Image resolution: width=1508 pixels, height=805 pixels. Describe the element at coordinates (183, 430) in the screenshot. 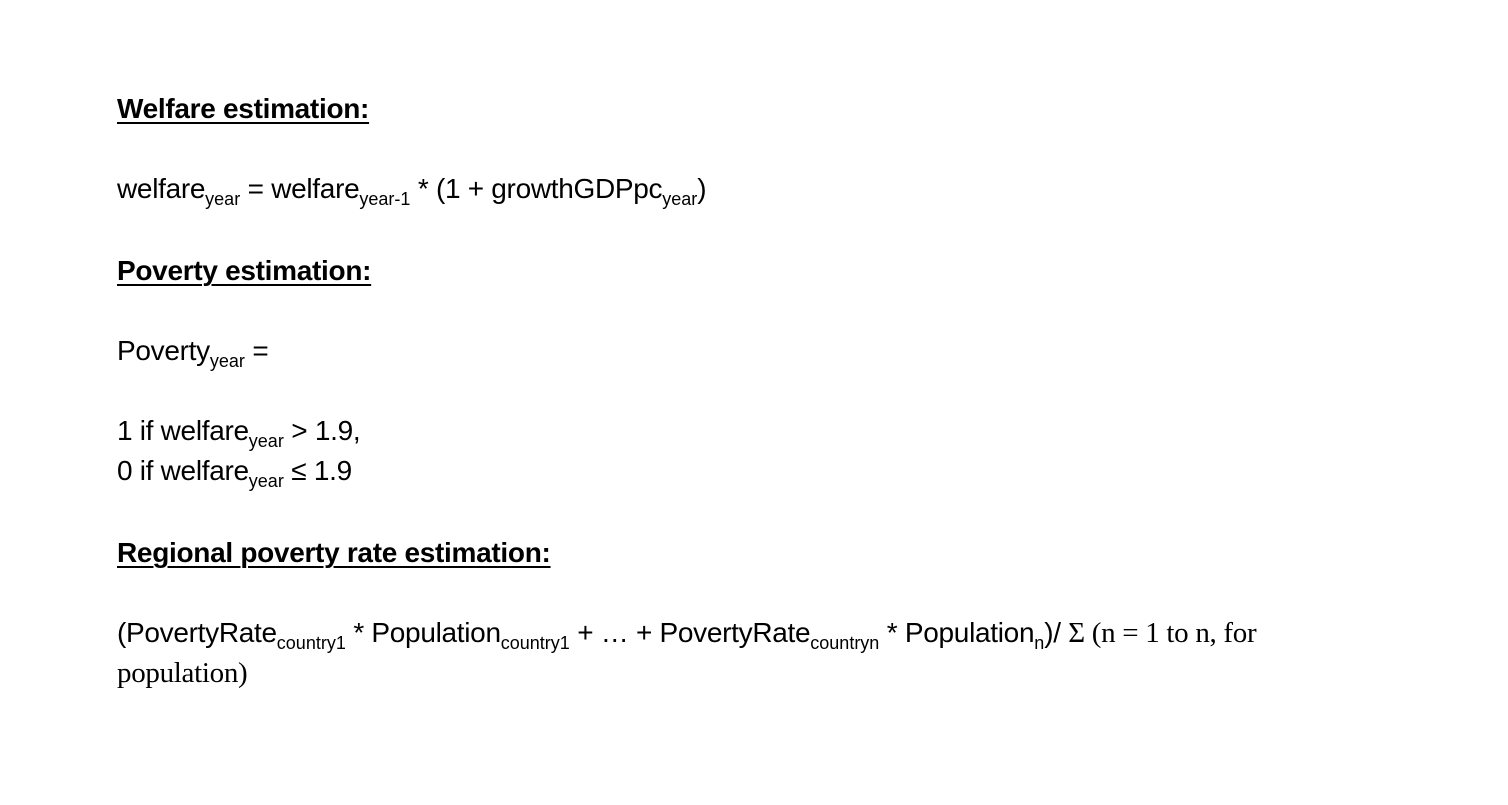

I see `case-one-prefix: 1 if welfare` at that location.